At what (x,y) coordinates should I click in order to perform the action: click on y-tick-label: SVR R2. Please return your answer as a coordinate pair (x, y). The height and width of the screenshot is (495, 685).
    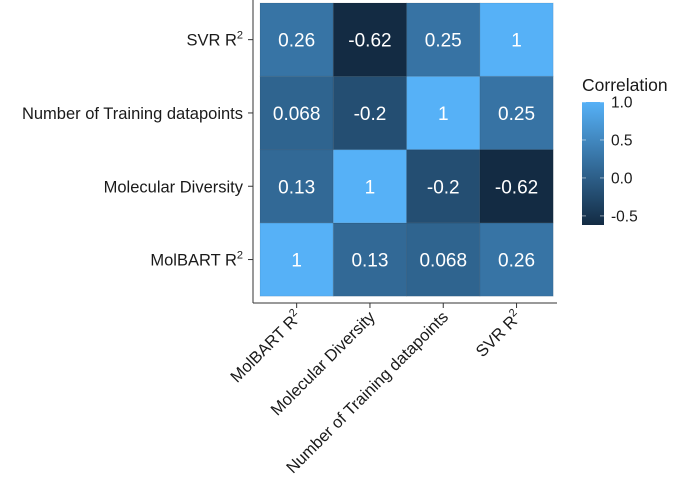
    Looking at the image, I should click on (214, 40).